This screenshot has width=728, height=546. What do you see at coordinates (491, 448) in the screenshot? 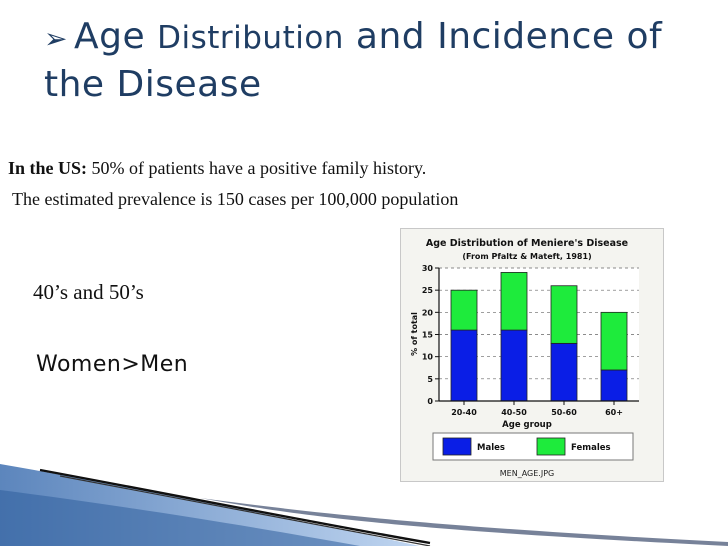
I see `legend-label-males: Males` at bounding box center [491, 448].